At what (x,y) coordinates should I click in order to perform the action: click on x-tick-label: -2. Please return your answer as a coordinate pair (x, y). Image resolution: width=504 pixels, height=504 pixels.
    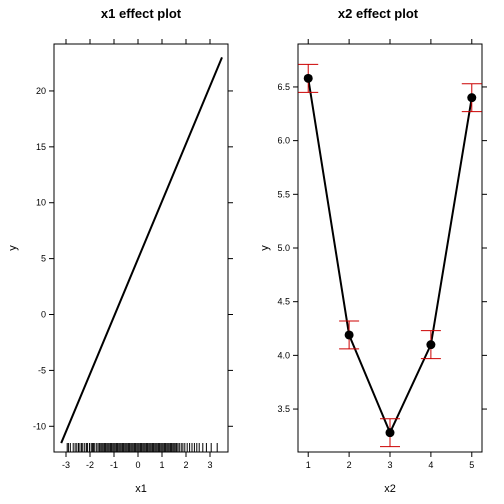
    Looking at the image, I should click on (90, 465).